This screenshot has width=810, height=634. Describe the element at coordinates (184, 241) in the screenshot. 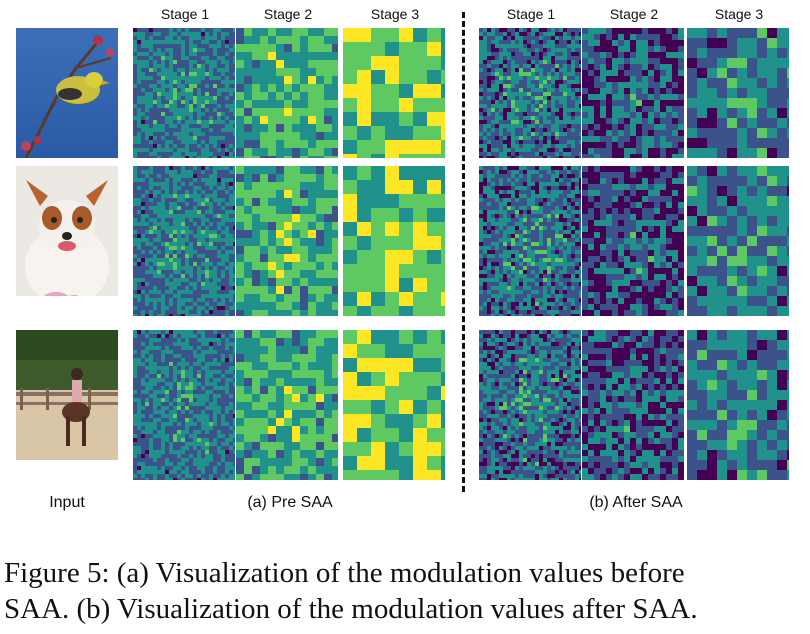

I see `heatmap-dog-pre-stage1` at that location.